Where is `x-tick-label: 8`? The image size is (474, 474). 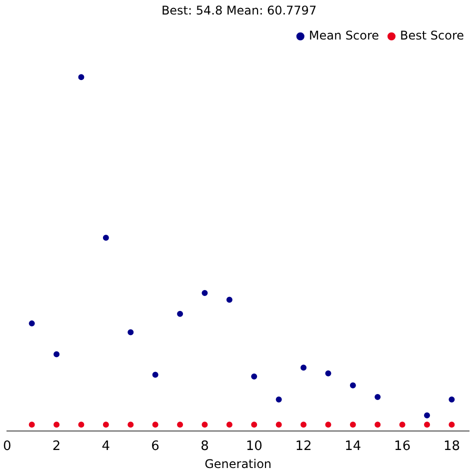
x-tick-label: 8 is located at coordinates (204, 446).